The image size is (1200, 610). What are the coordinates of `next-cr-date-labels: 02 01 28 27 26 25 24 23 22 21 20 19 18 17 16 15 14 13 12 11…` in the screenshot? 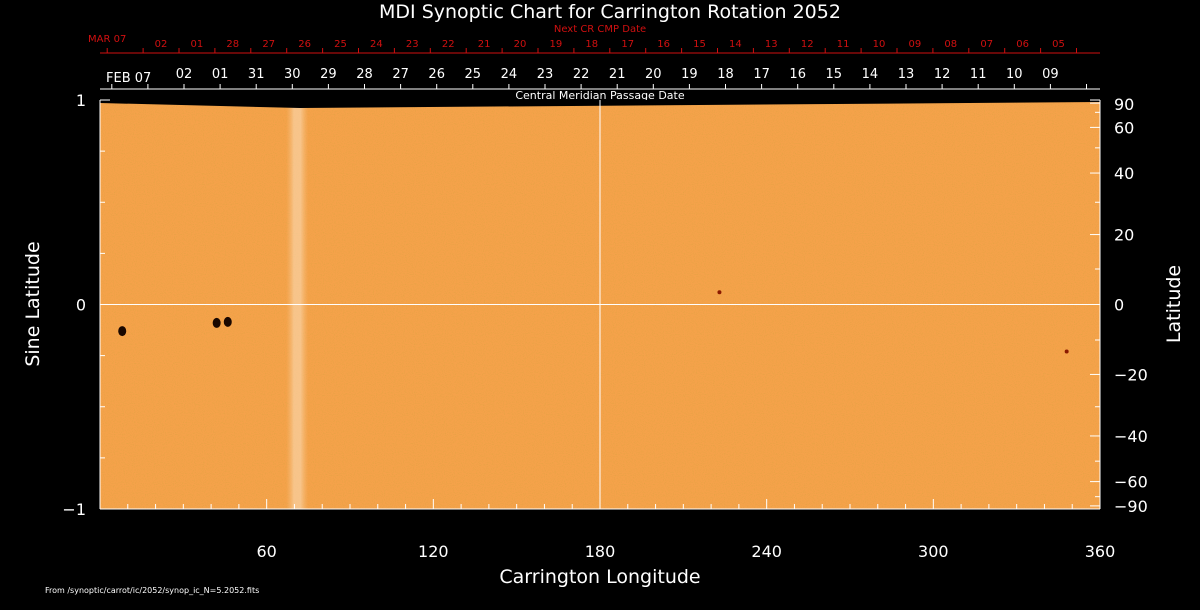 It's located at (610, 44).